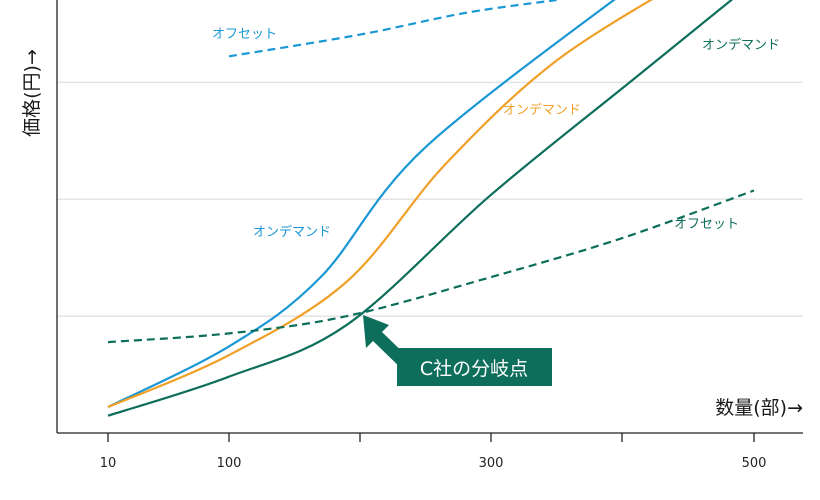 The image size is (820, 500). I want to click on x-tick-label-0: 10, so click(108, 463).